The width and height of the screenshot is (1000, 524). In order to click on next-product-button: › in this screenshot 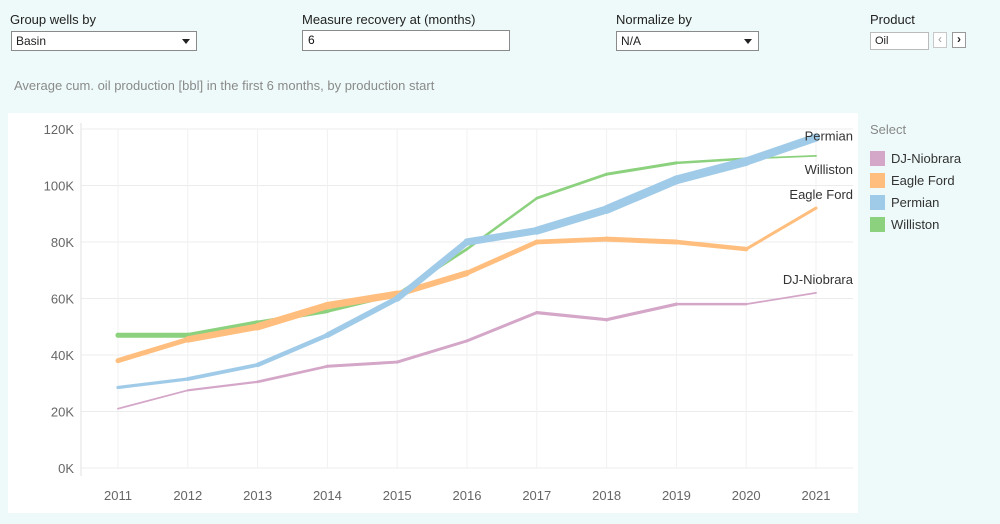, I will do `click(959, 40)`.